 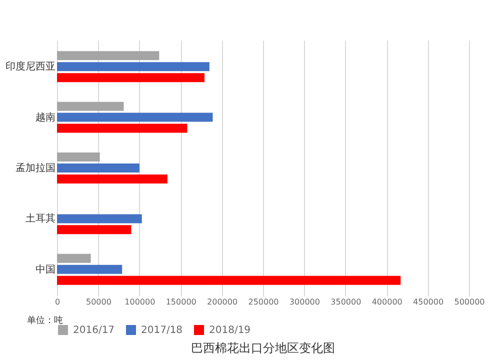 I want to click on x-tick-label: 500000, so click(x=469, y=302).